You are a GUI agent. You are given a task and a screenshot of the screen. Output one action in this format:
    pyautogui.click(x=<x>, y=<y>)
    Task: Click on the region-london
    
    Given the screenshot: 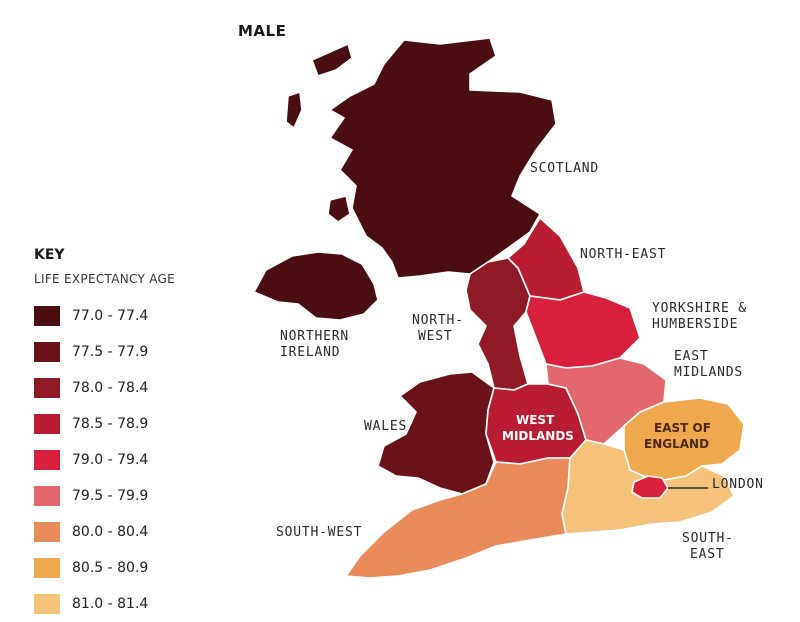 What is the action you would take?
    pyautogui.click(x=650, y=487)
    